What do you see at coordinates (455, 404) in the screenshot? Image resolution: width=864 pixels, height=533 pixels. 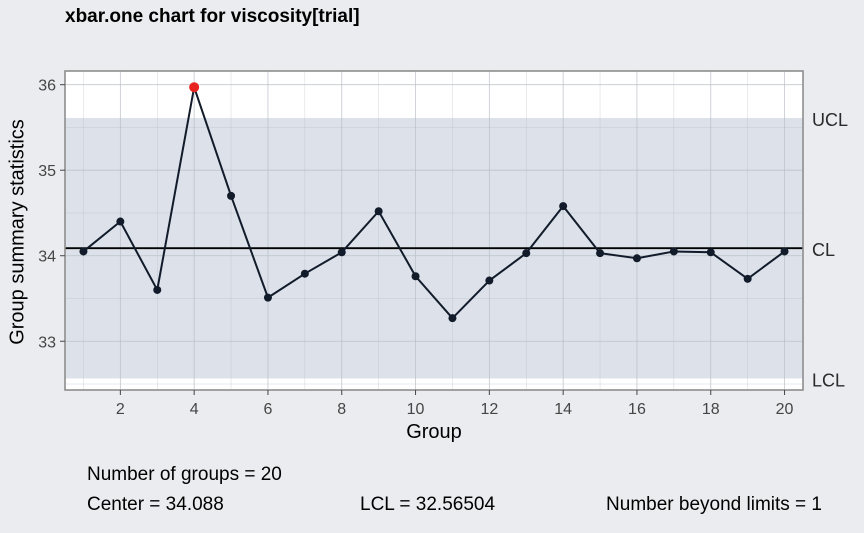 I see `x-axis-ticks: 2 4 6 8 10 12 14 16 18 20` at bounding box center [455, 404].